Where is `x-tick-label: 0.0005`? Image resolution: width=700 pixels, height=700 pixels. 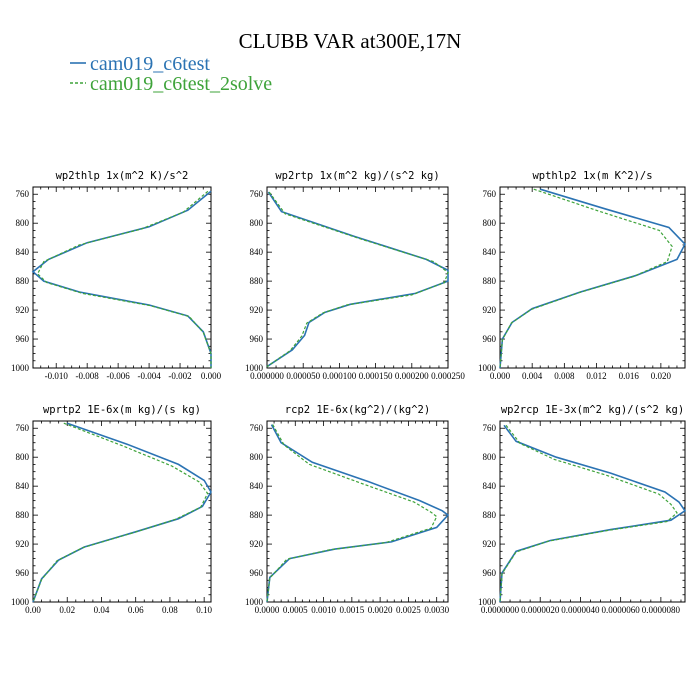
x-tick-label: 0.0005 is located at coordinates (295, 610).